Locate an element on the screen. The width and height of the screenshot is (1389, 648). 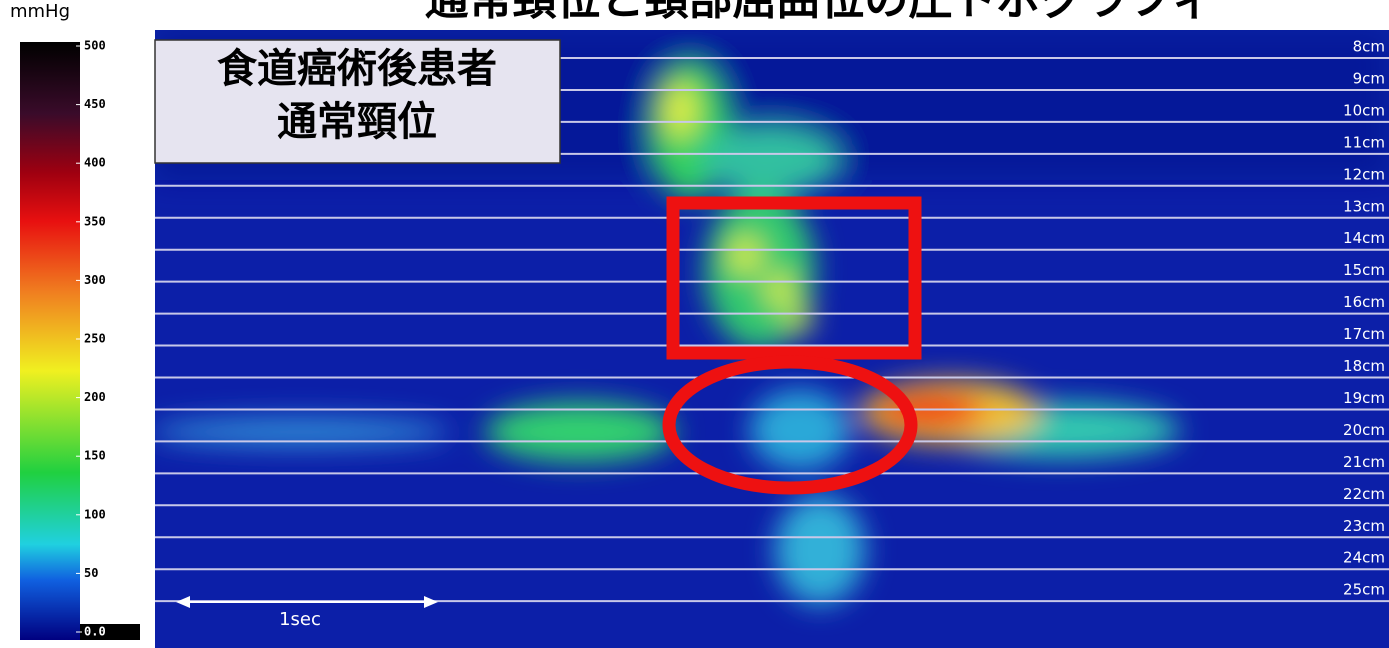
depth-label: 14cm is located at coordinates (1364, 238).